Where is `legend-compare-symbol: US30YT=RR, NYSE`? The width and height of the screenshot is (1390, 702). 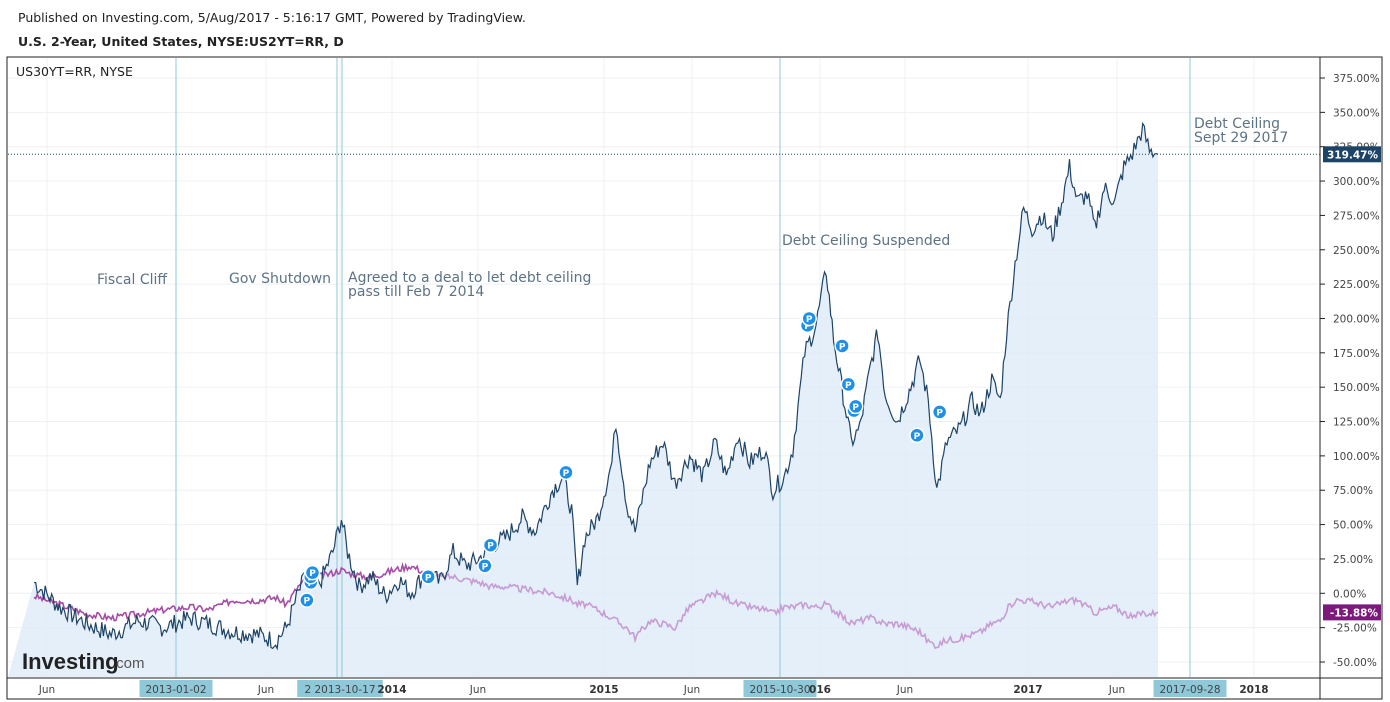
legend-compare-symbol: US30YT=RR, NYSE is located at coordinates (74, 71).